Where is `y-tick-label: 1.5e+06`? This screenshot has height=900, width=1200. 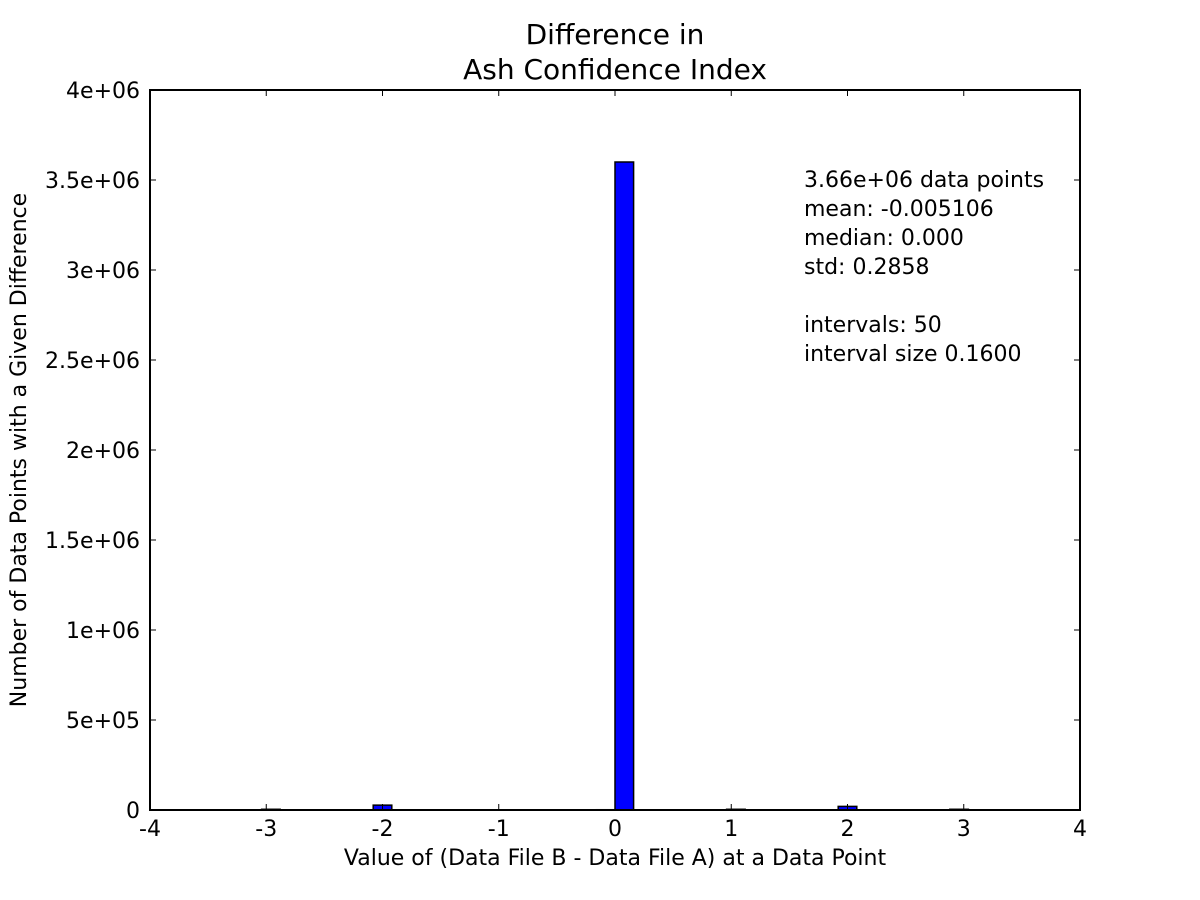 y-tick-label: 1.5e+06 is located at coordinates (92, 541).